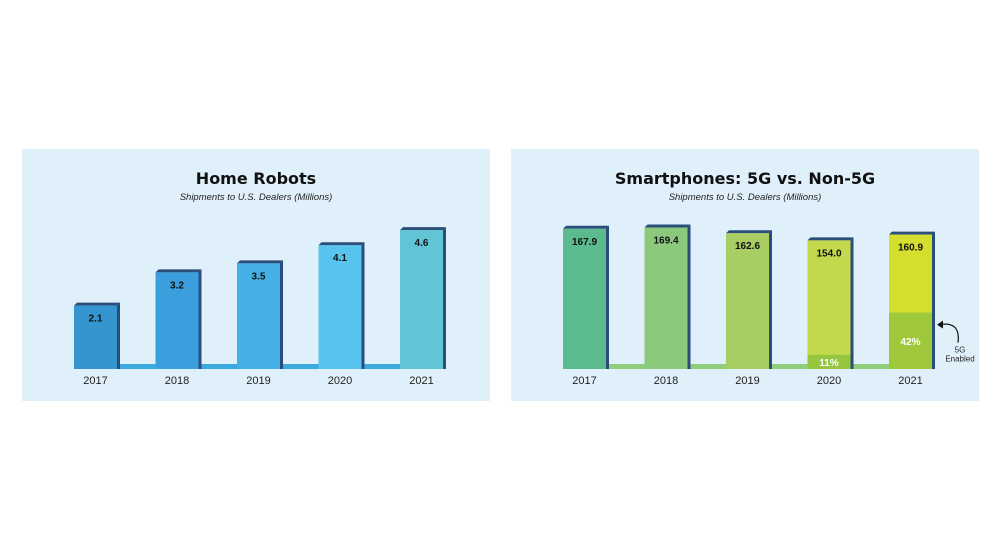  Describe the element at coordinates (959, 359) in the screenshot. I see `annotation-label: Enabled` at that location.